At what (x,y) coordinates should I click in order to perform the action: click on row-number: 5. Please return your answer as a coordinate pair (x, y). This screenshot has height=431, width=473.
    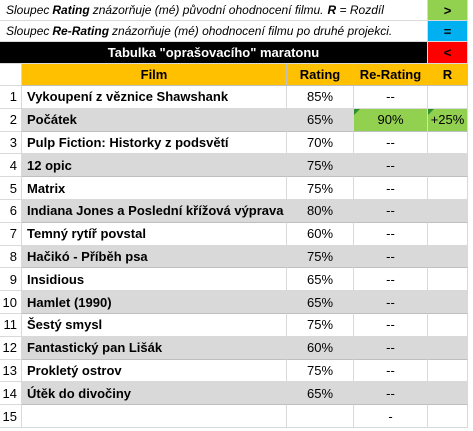
    Looking at the image, I should click on (11, 188).